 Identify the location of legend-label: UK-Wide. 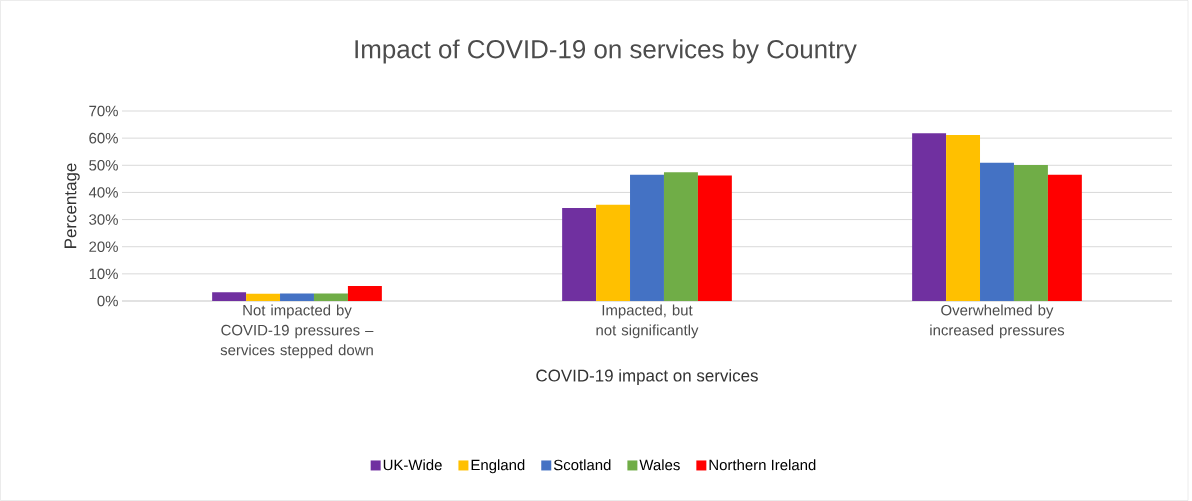
(412, 465).